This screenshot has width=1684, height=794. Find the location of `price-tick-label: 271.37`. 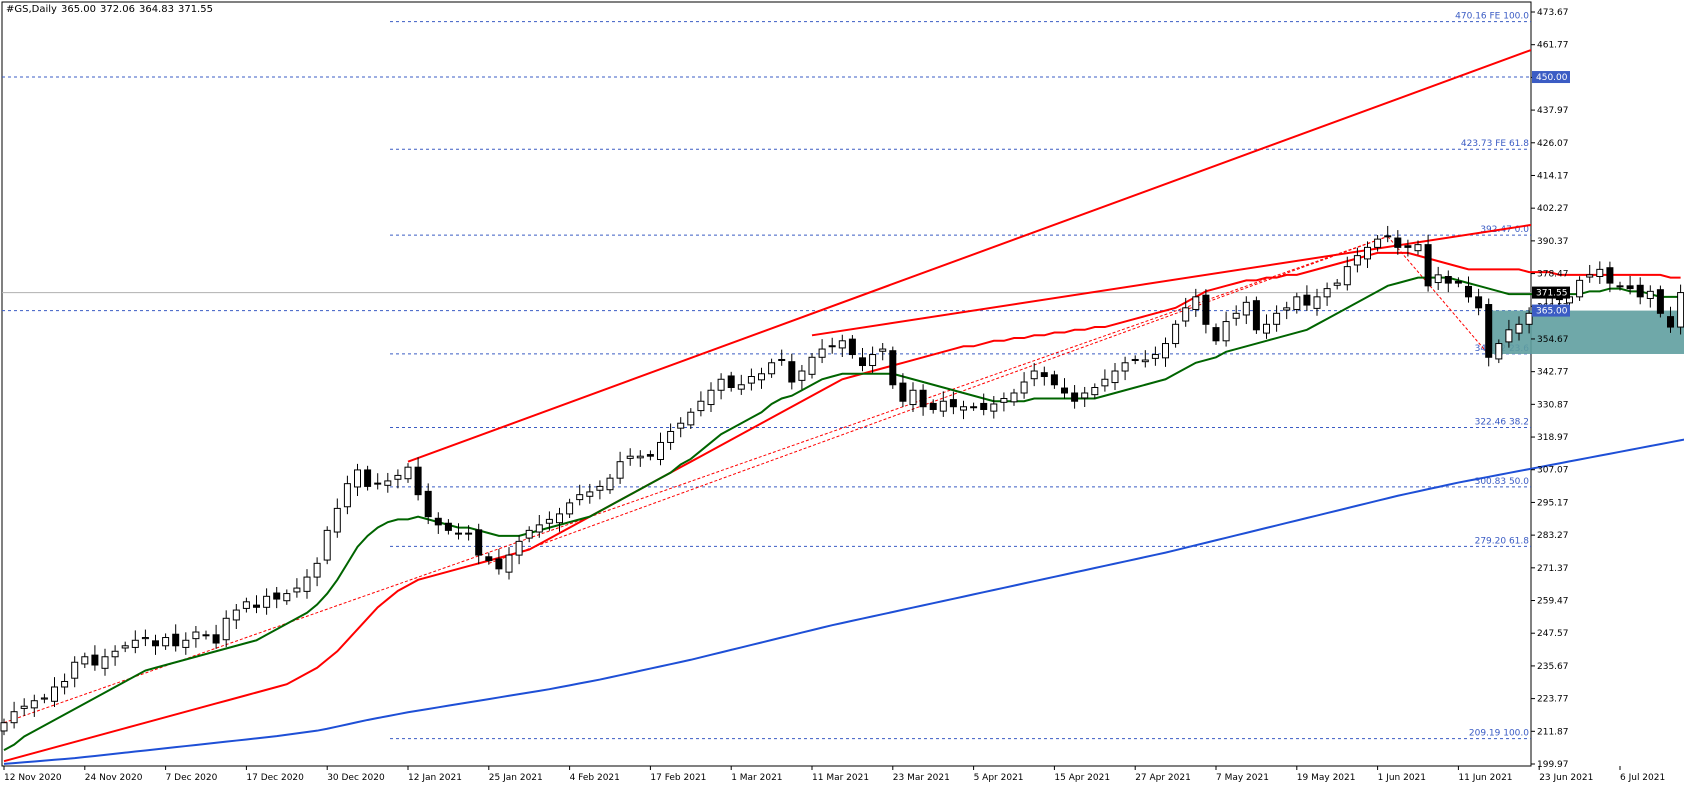

price-tick-label: 271.37 is located at coordinates (1553, 569).